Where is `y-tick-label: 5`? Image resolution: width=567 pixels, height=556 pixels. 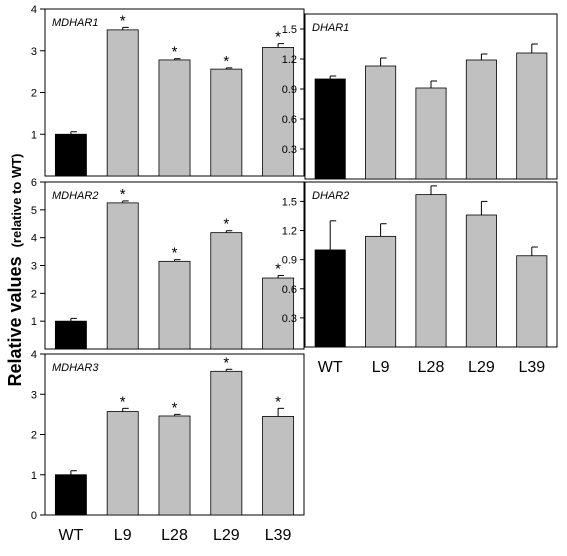
y-tick-label: 5 is located at coordinates (34, 211).